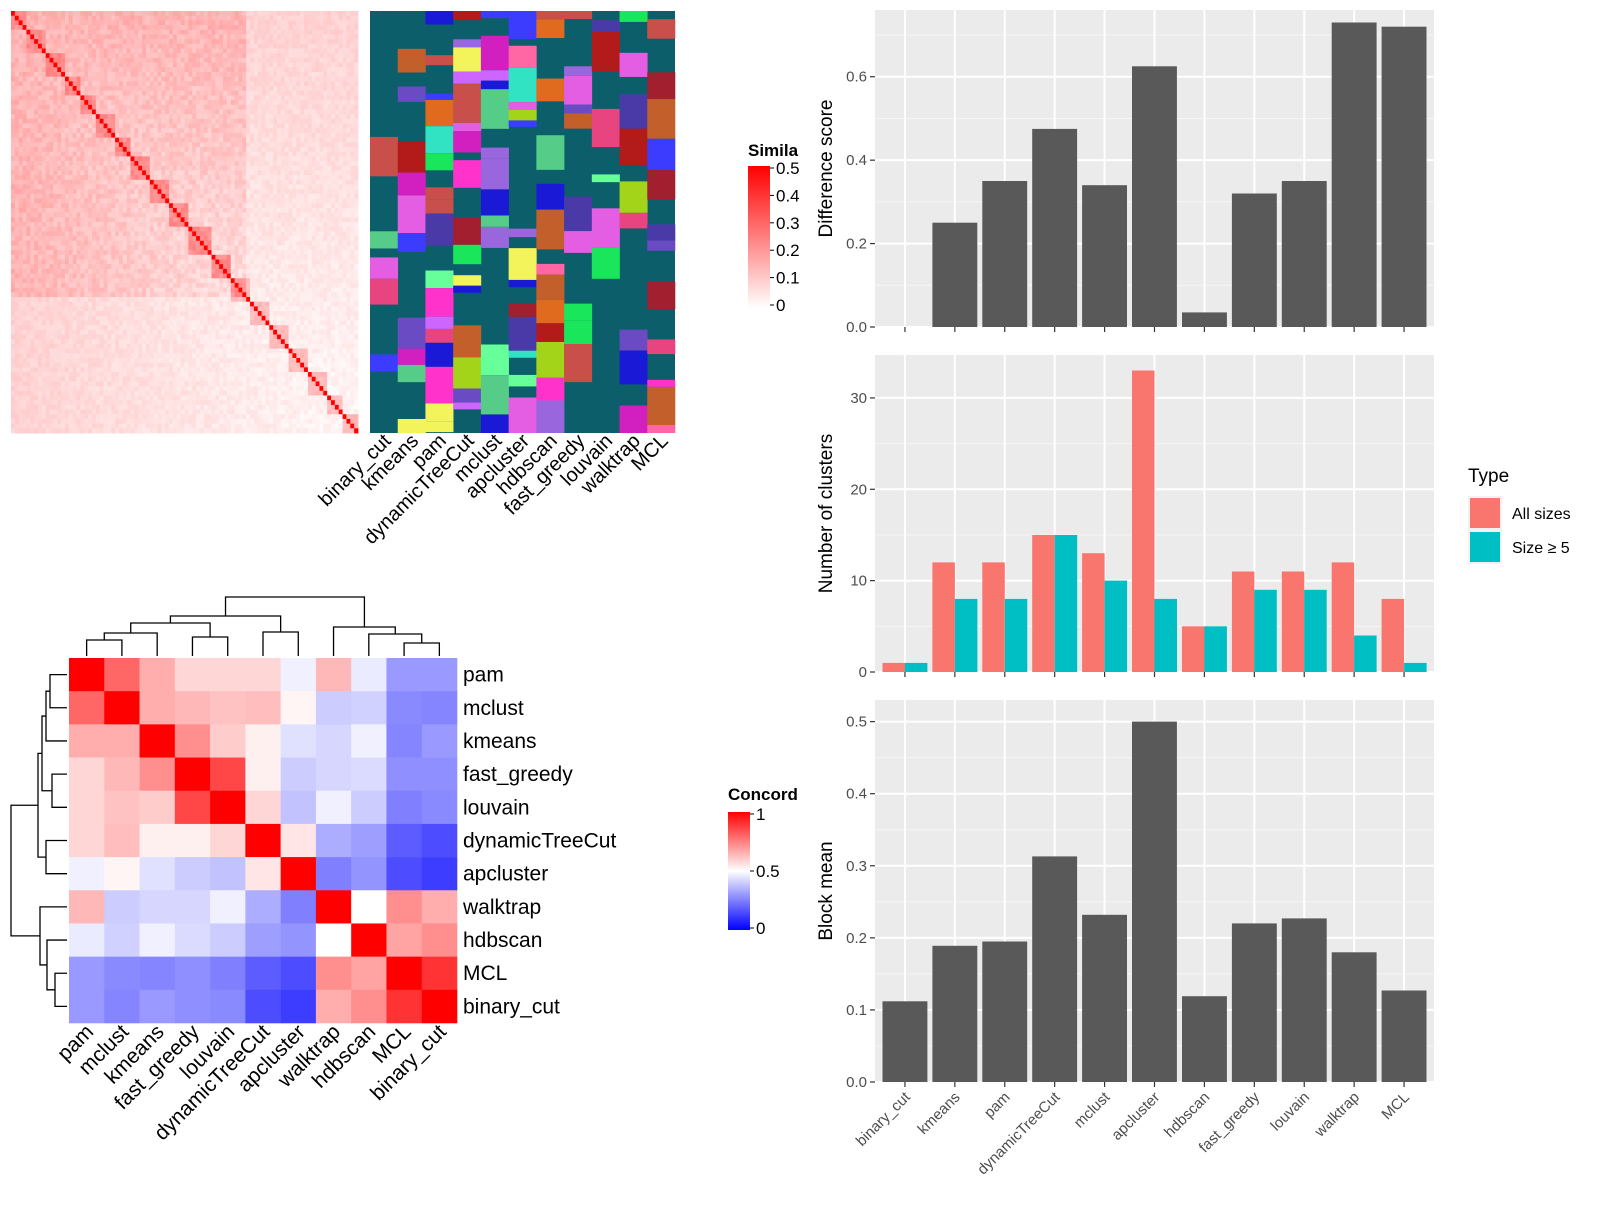  What do you see at coordinates (1135, 1116) in the screenshot?
I see `x-tick-label: apcluster` at bounding box center [1135, 1116].